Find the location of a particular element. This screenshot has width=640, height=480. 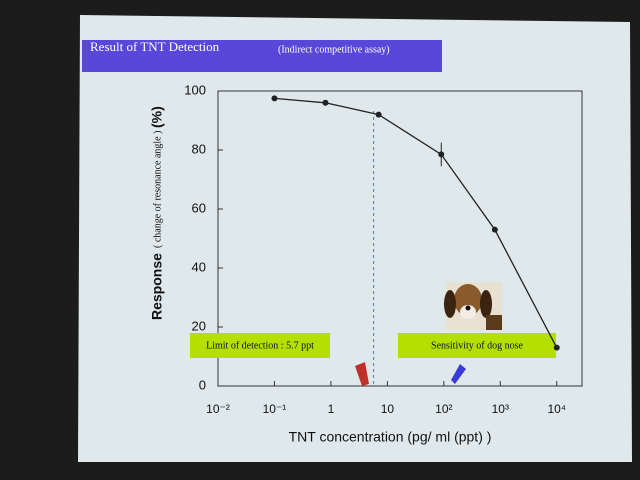

title-bar is located at coordinates (262, 56).